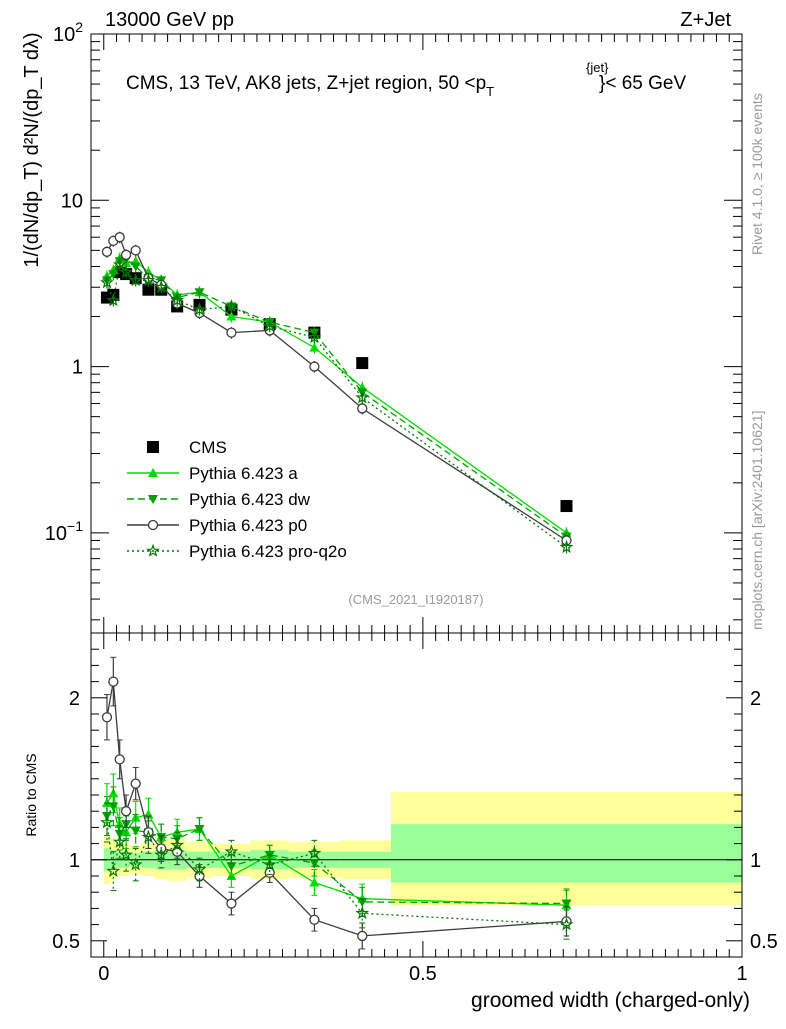 The image size is (786, 1029). I want to click on x-tick-label: 0, so click(103, 974).